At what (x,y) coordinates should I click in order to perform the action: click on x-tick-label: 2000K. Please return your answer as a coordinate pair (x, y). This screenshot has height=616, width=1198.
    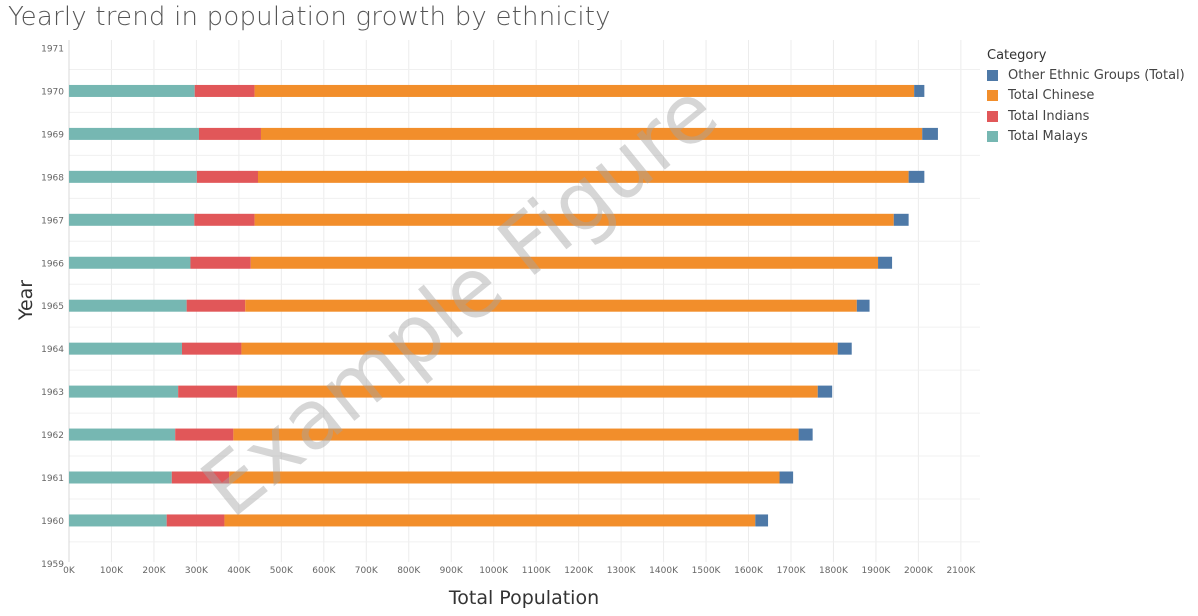
    Looking at the image, I should click on (919, 571).